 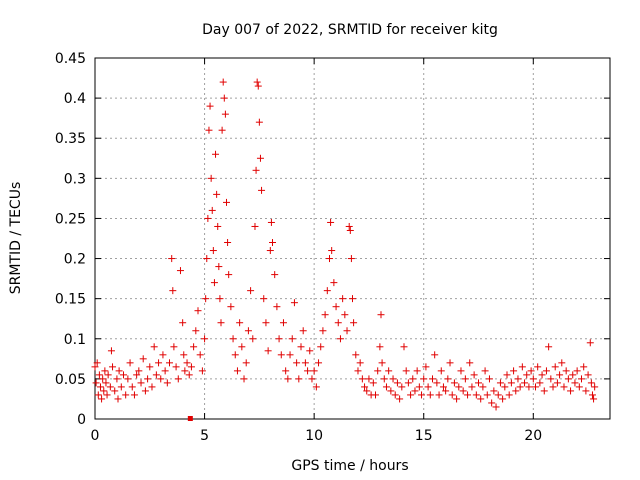 What do you see at coordinates (16, 238) in the screenshot?
I see `y-axis-label: SRMTID / TECUs` at bounding box center [16, 238].